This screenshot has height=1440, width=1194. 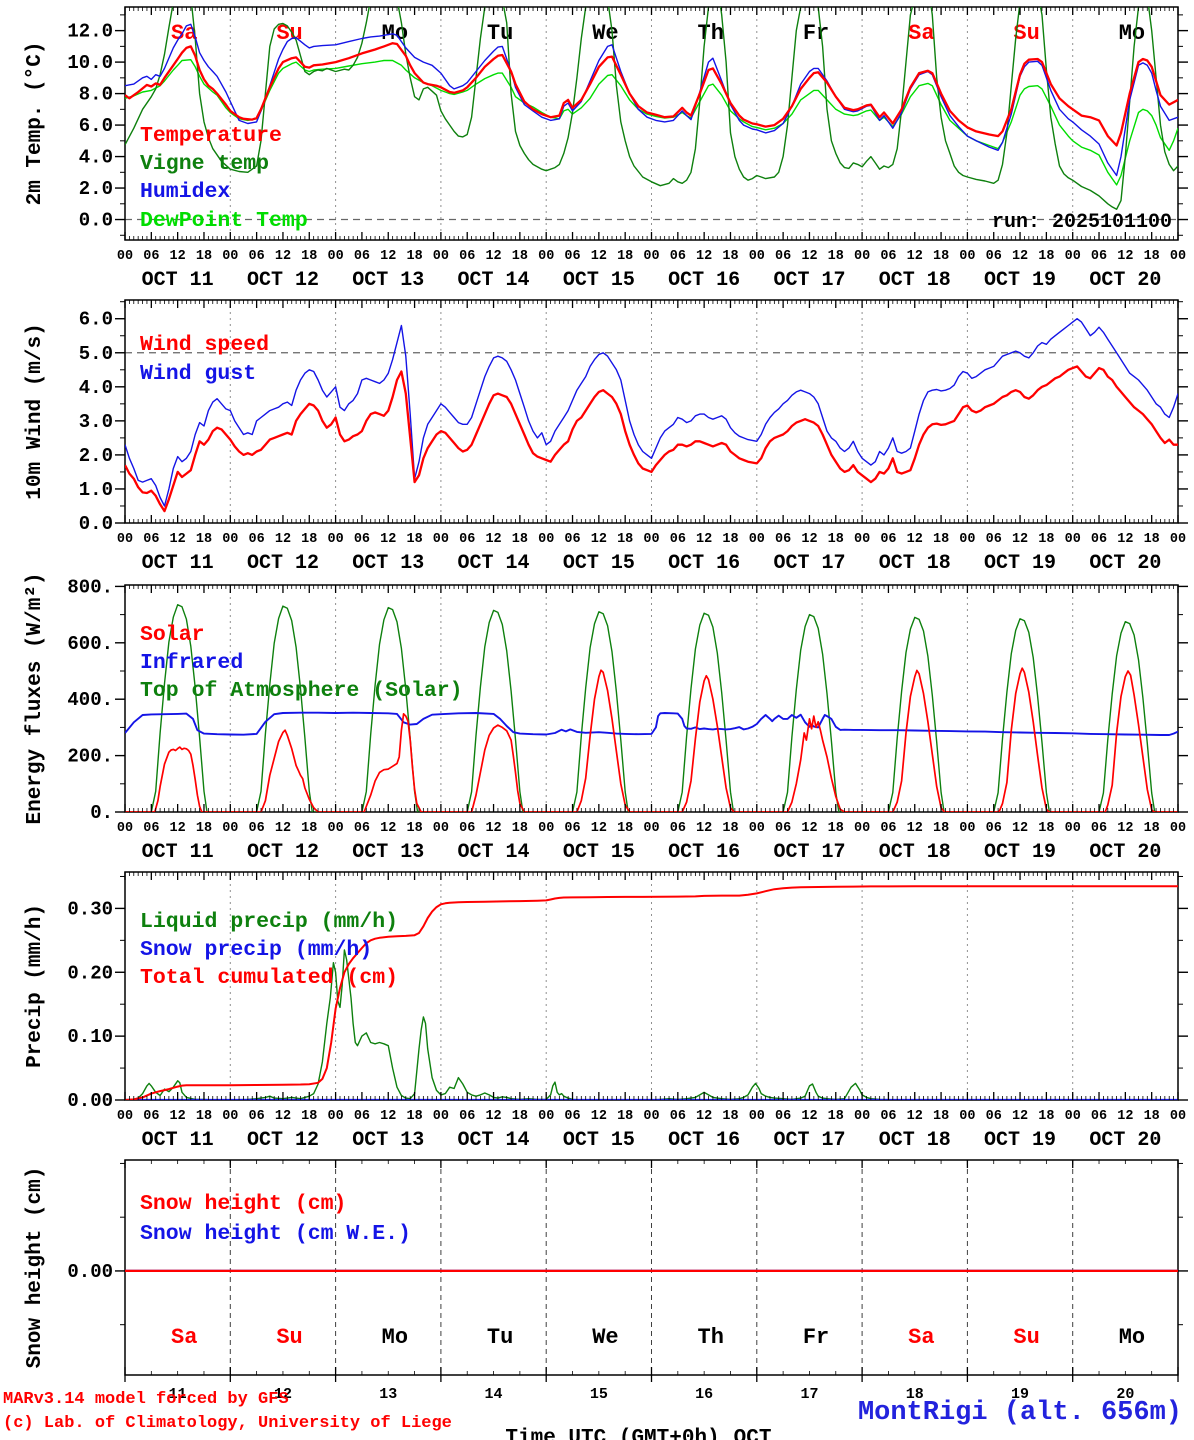 What do you see at coordinates (90, 32) in the screenshot?
I see `ytick-label: 12.0` at bounding box center [90, 32].